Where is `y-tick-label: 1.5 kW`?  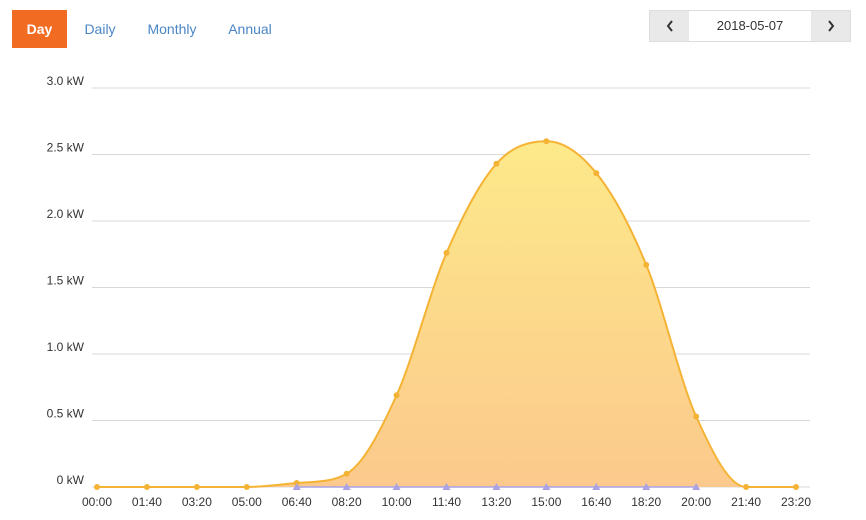 y-tick-label: 1.5 kW is located at coordinates (66, 281).